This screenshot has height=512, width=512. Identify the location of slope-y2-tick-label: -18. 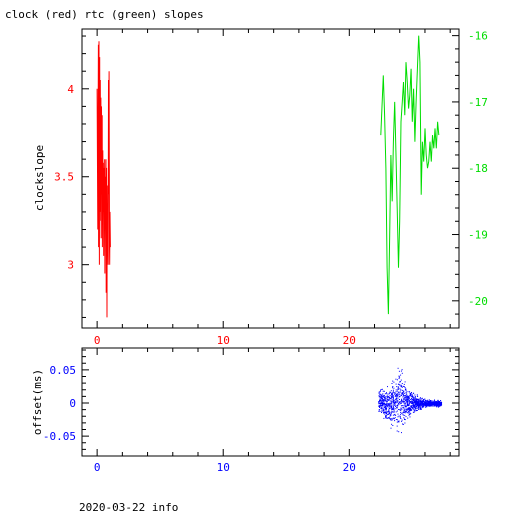
(478, 168).